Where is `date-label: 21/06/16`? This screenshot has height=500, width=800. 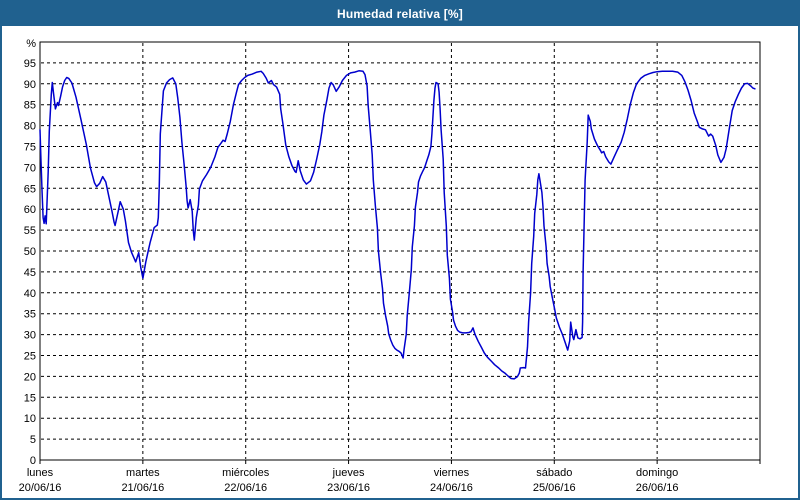 date-label: 21/06/16 is located at coordinates (142, 488).